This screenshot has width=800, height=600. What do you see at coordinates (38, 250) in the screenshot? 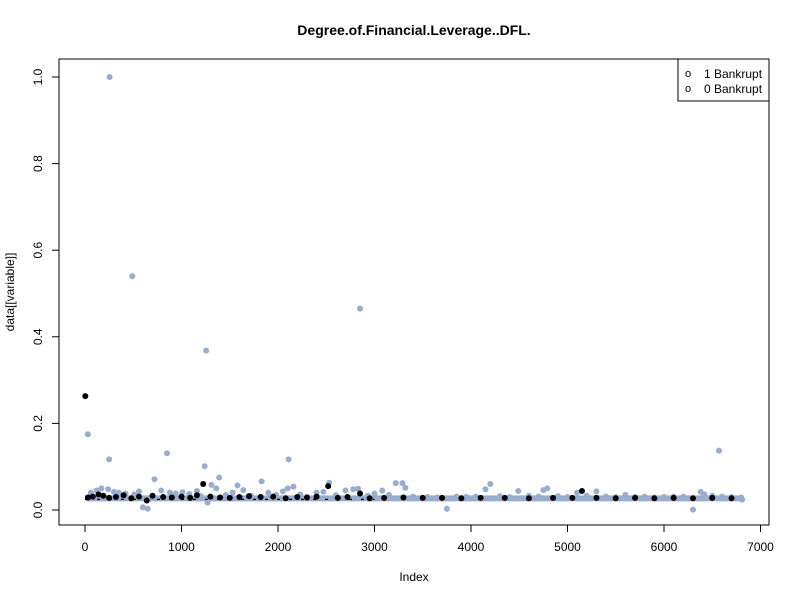
I see `y-tick-label: 0.6` at bounding box center [38, 250].